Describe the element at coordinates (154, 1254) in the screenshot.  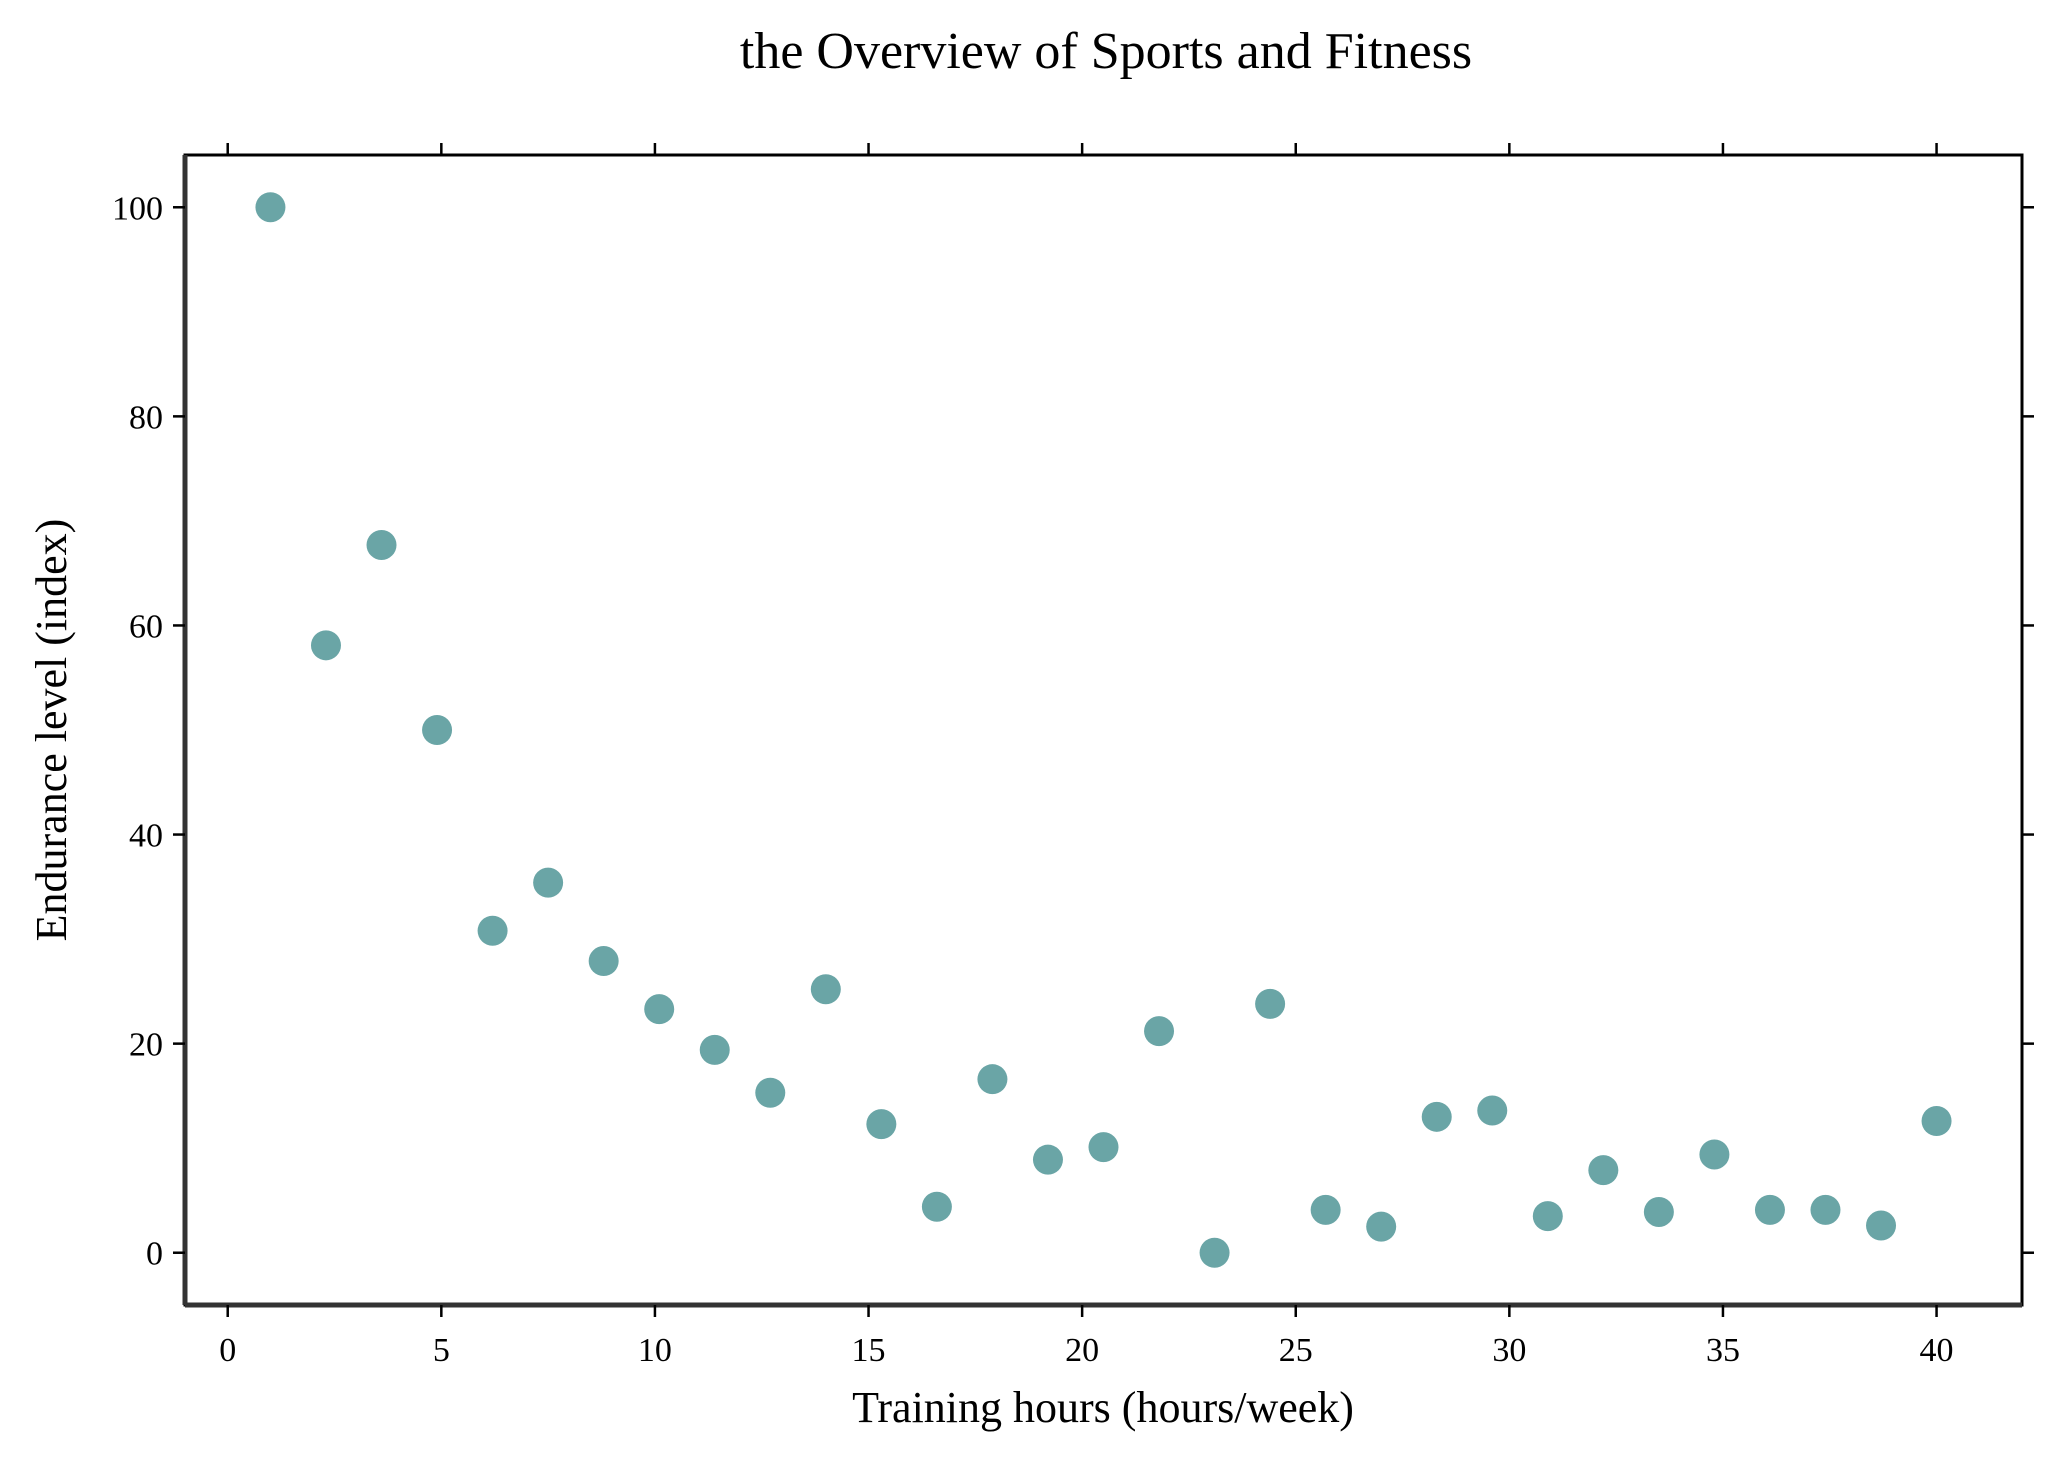
I see `y-tick-label: 0` at that location.